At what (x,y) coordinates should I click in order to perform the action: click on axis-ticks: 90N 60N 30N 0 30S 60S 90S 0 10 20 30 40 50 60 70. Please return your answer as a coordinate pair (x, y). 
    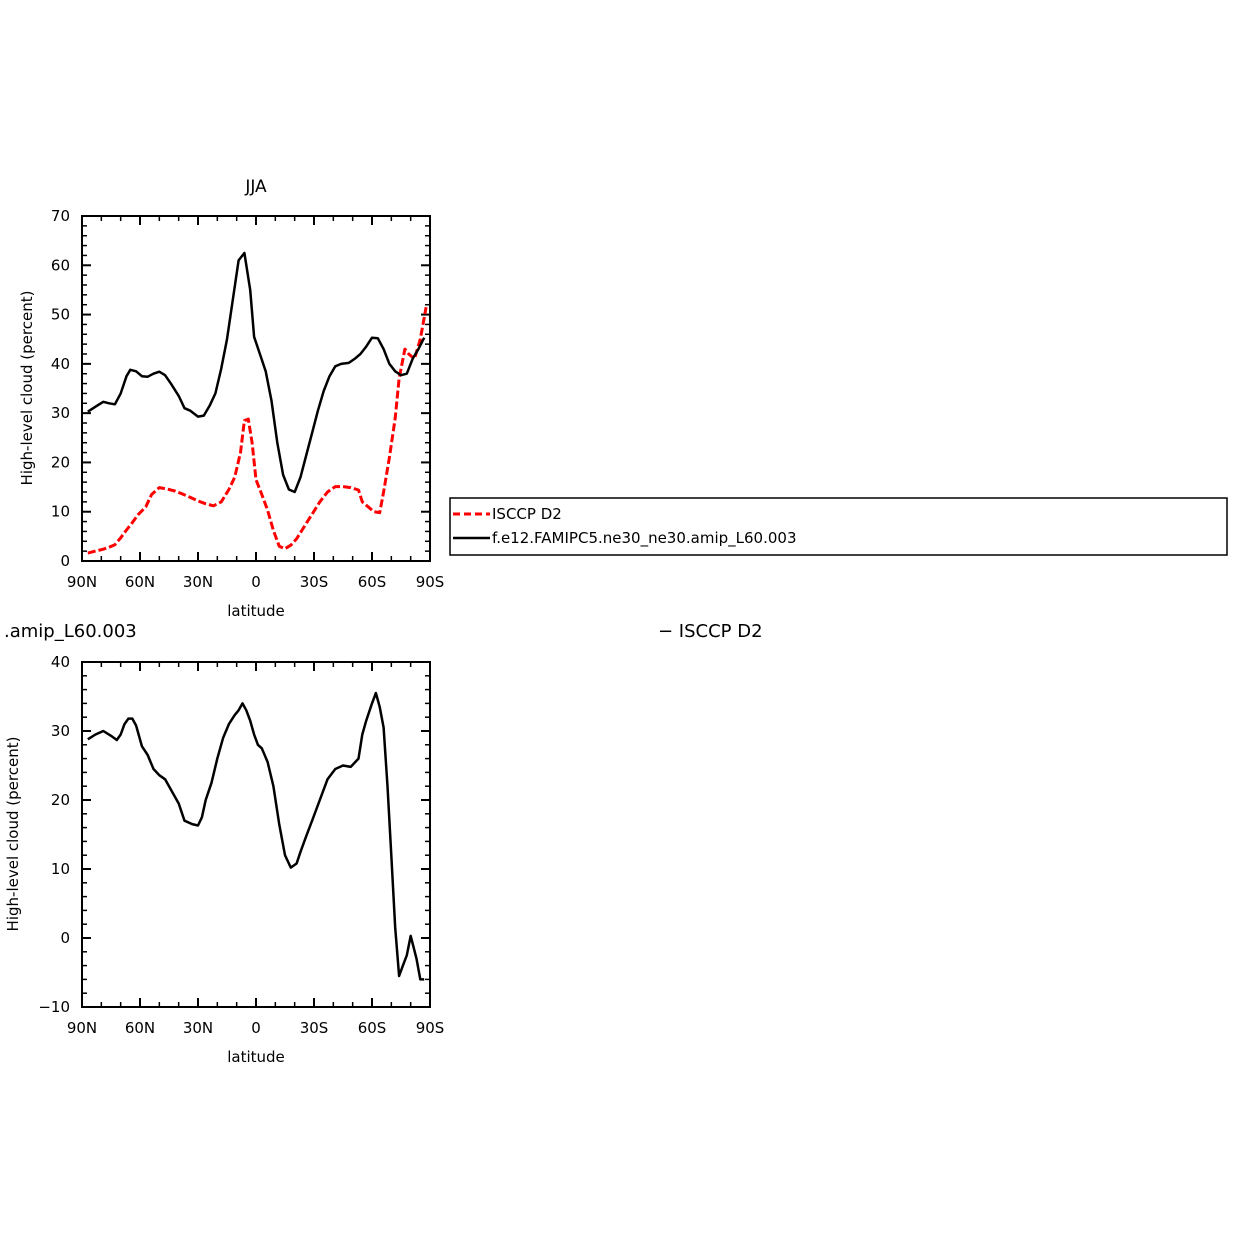
    Looking at the image, I should click on (247, 399).